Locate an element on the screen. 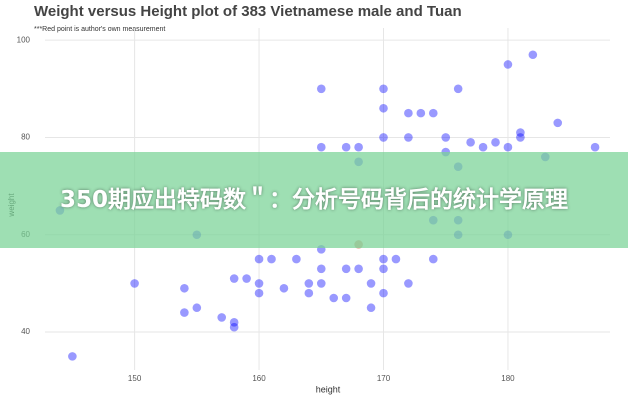 The width and height of the screenshot is (628, 400). y-tick-label: 80 is located at coordinates (25, 137).